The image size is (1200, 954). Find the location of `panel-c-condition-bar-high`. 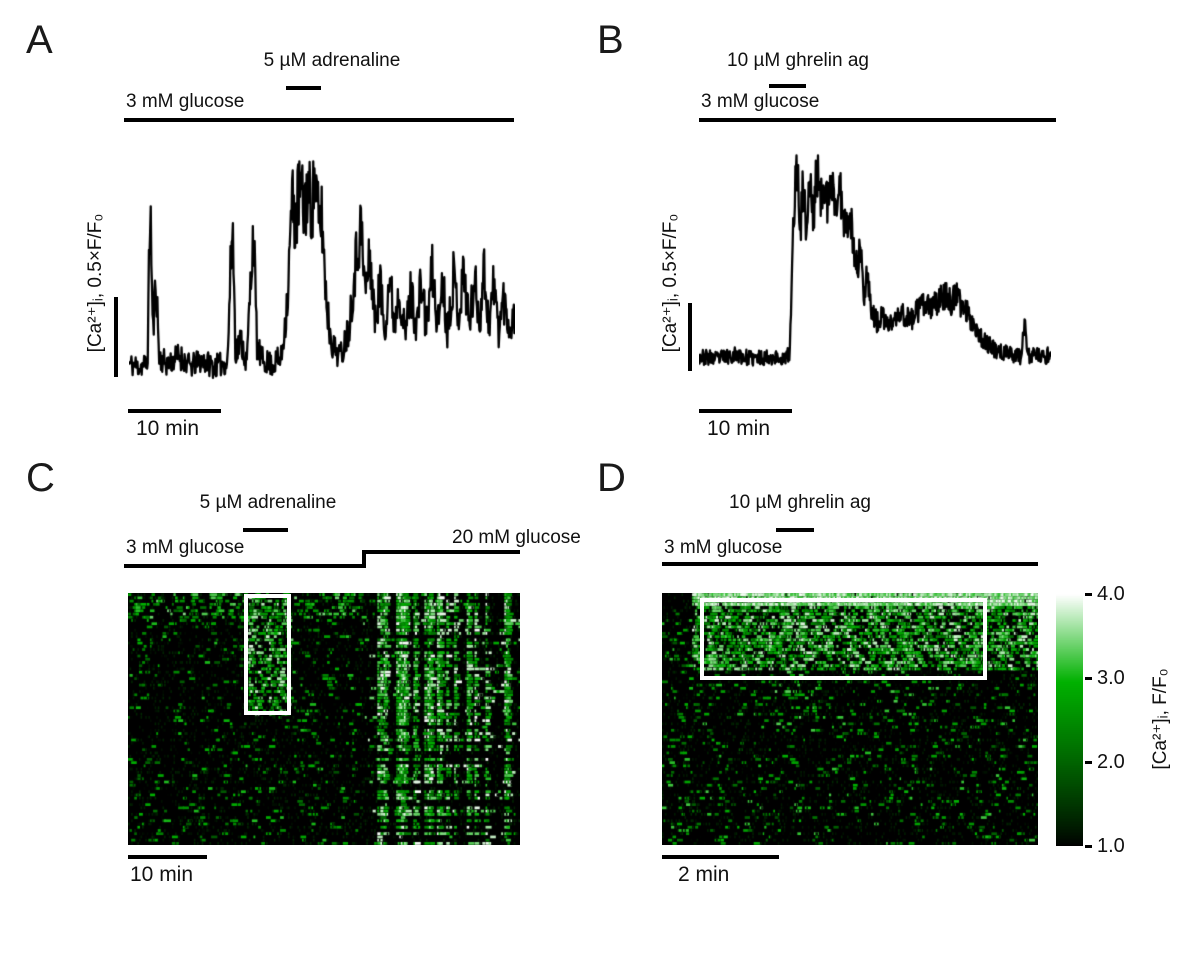

panel-c-condition-bar-high is located at coordinates (441, 552).